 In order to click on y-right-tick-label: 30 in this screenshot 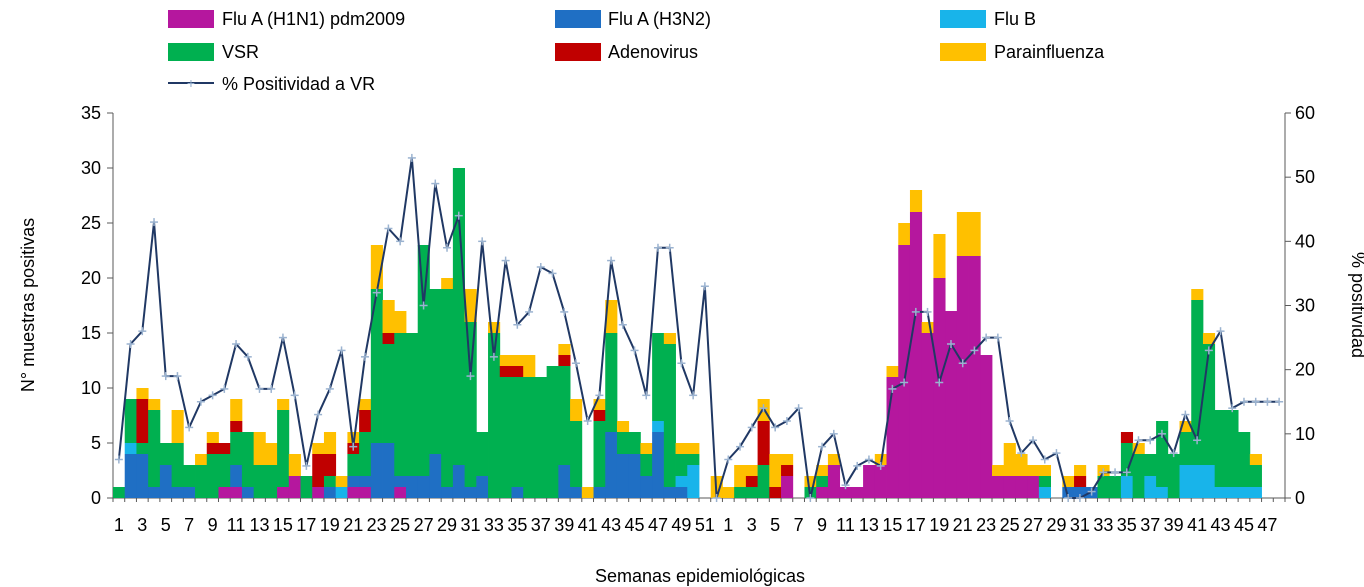, I will do `click(1305, 306)`.